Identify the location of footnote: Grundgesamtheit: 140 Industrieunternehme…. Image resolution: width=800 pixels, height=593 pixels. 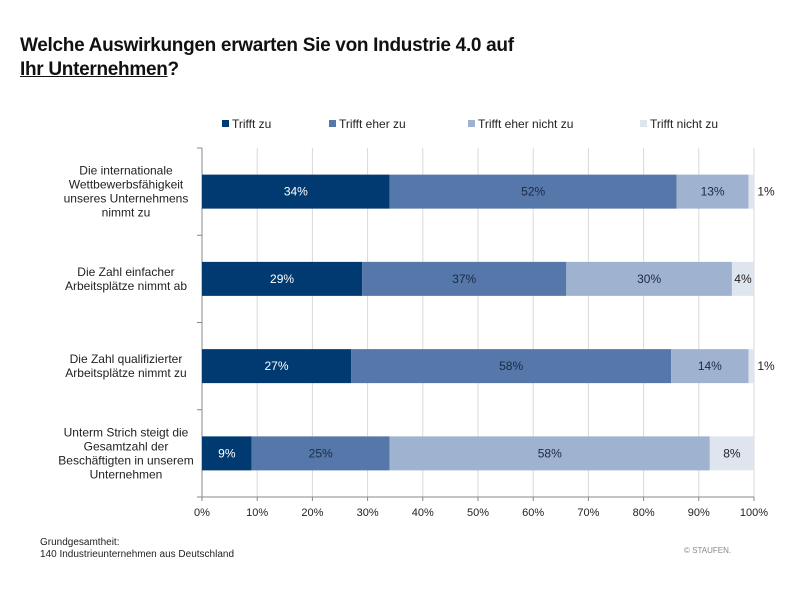
(137, 549).